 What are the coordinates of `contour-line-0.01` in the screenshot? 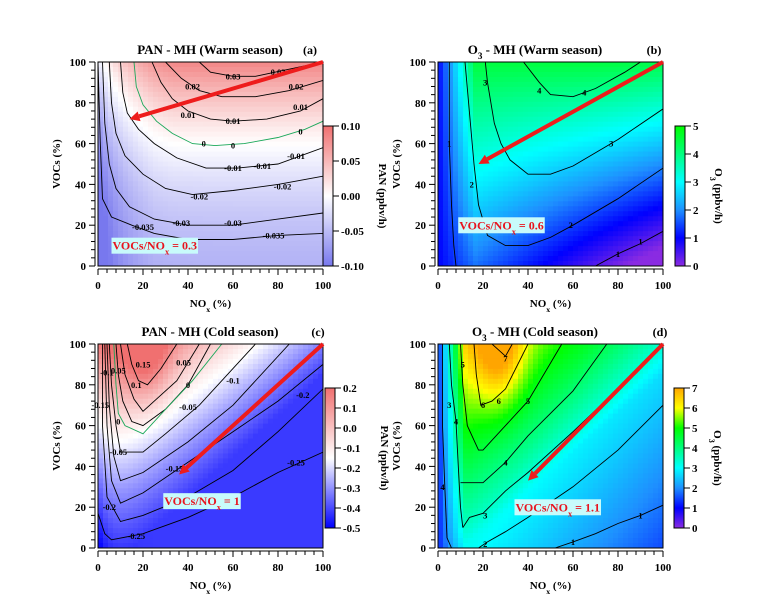 It's located at (237, 92).